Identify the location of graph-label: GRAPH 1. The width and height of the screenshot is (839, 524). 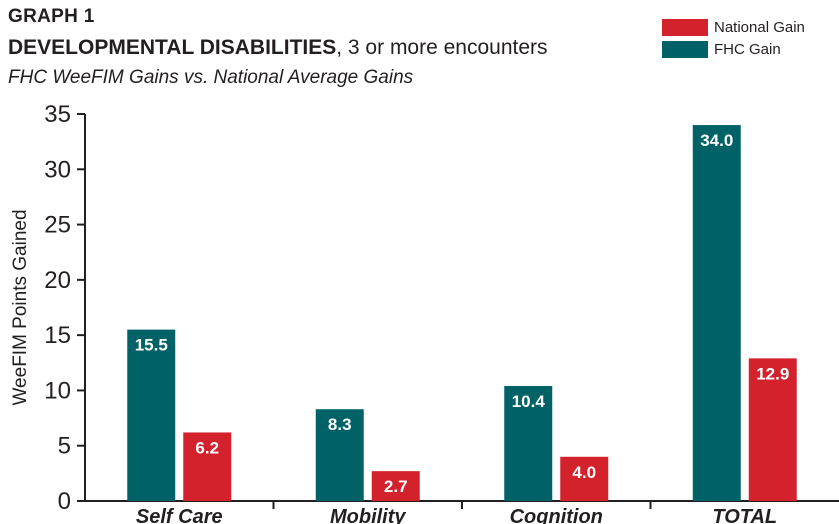
(51, 16).